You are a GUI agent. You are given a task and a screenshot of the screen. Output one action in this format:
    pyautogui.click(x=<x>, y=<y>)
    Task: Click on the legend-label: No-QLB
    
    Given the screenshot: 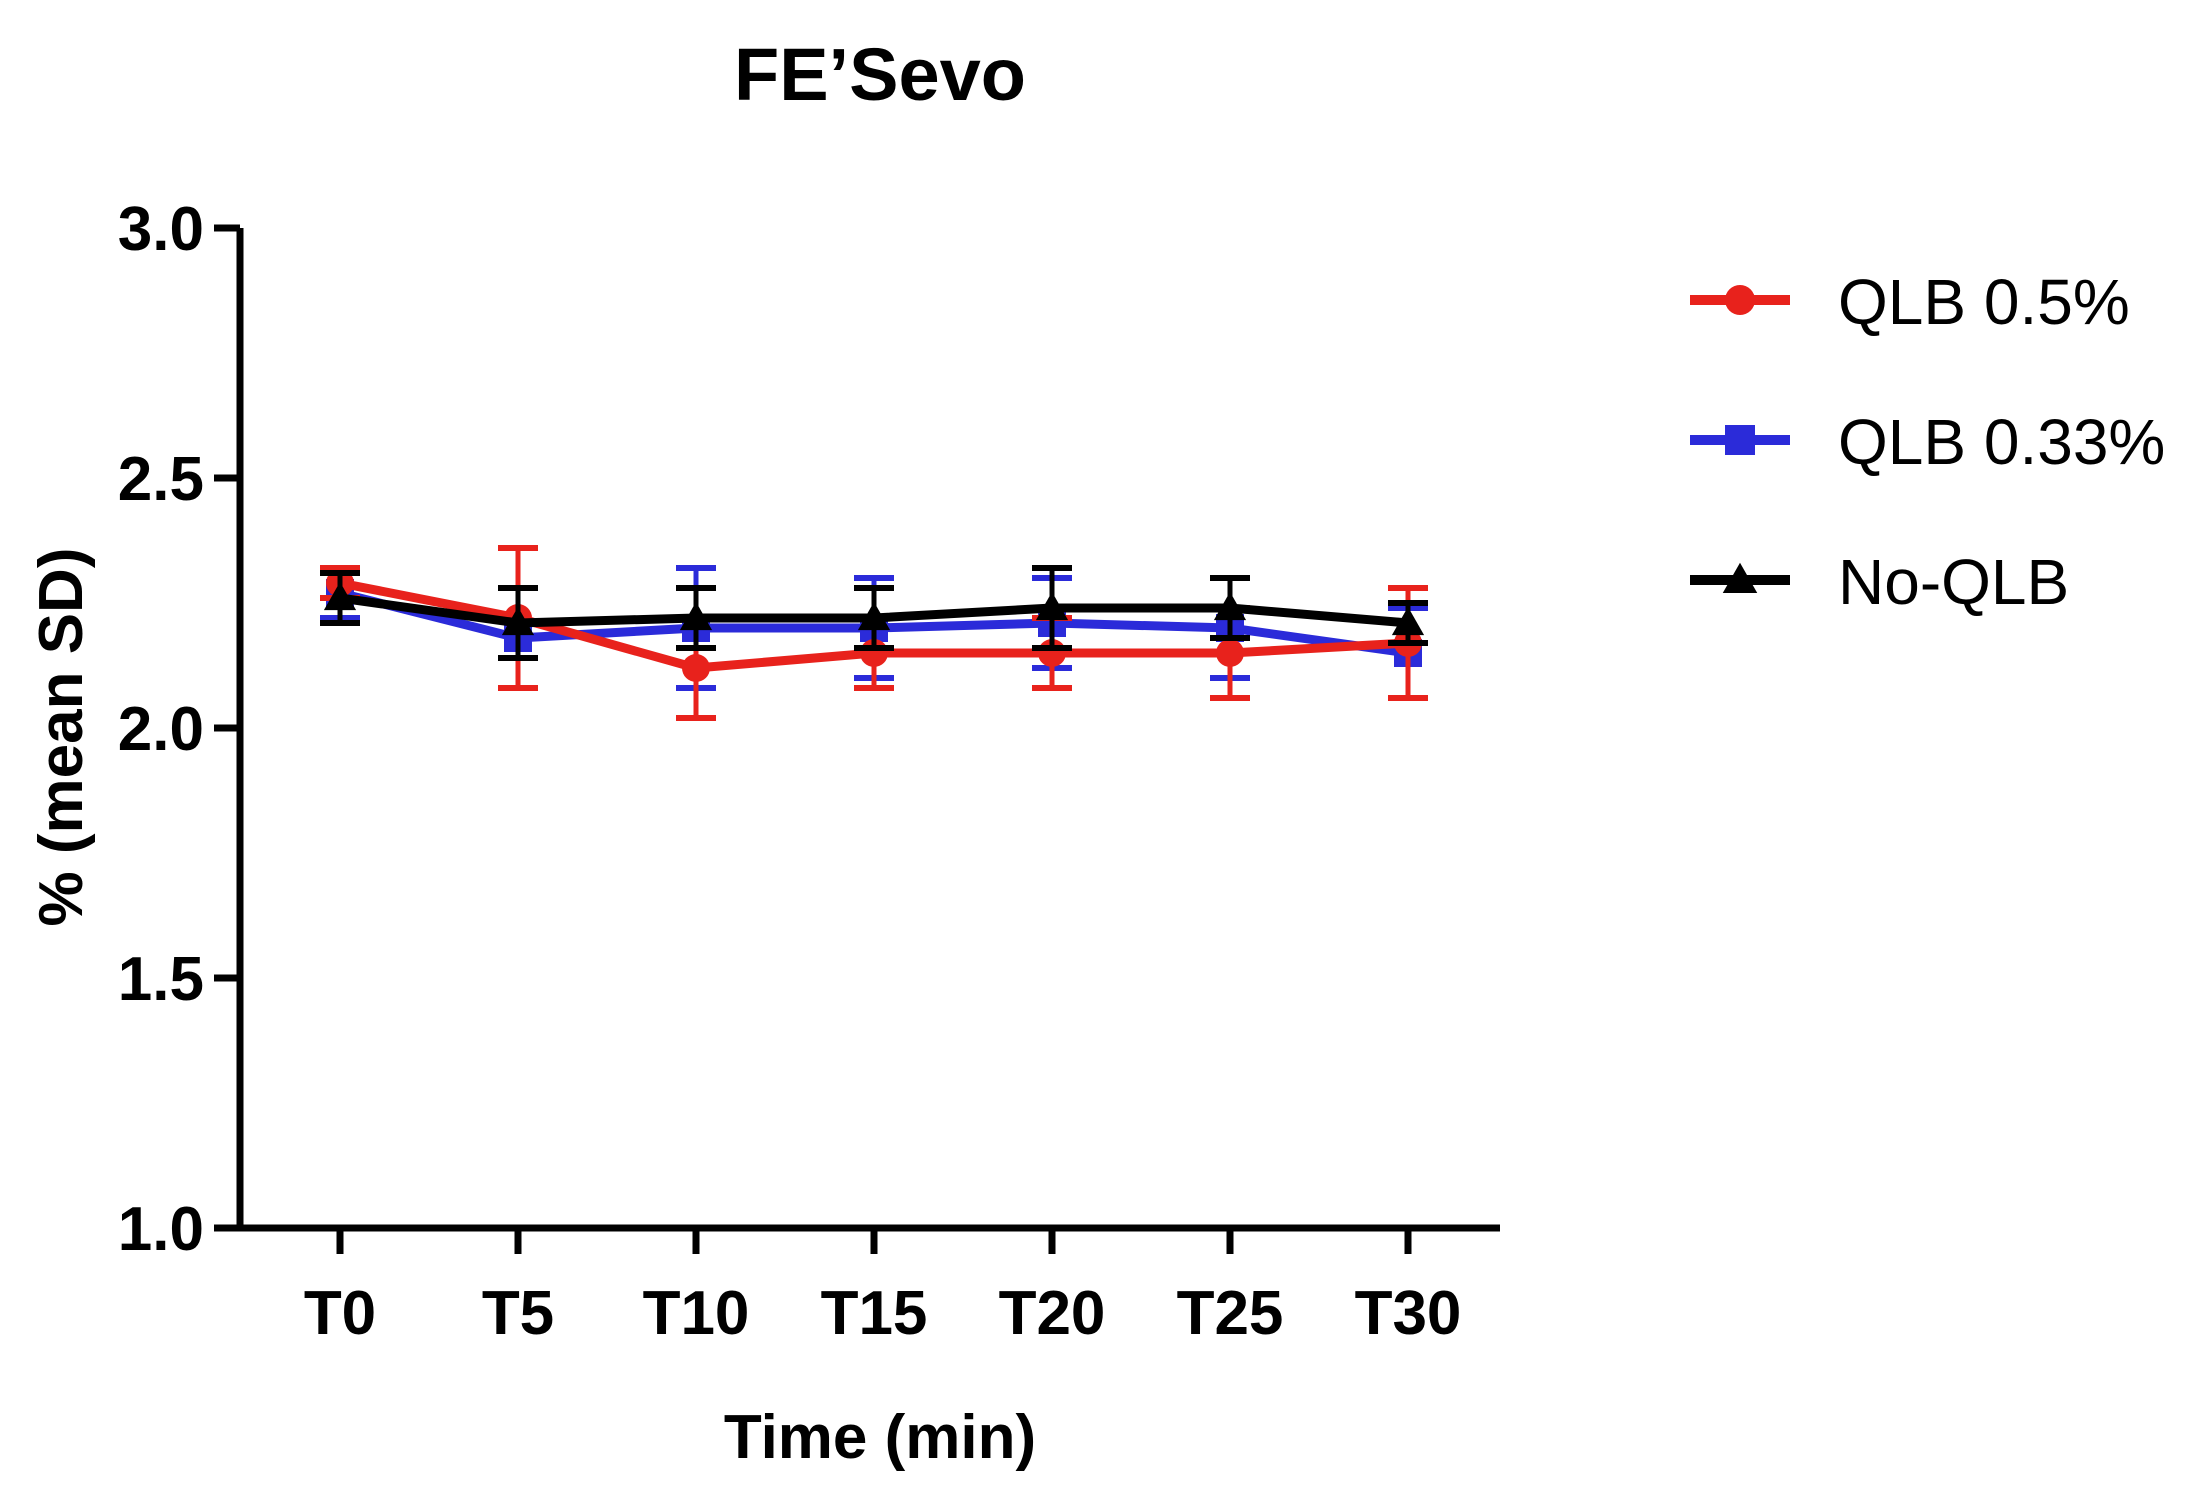 What is the action you would take?
    pyautogui.click(x=1953, y=582)
    